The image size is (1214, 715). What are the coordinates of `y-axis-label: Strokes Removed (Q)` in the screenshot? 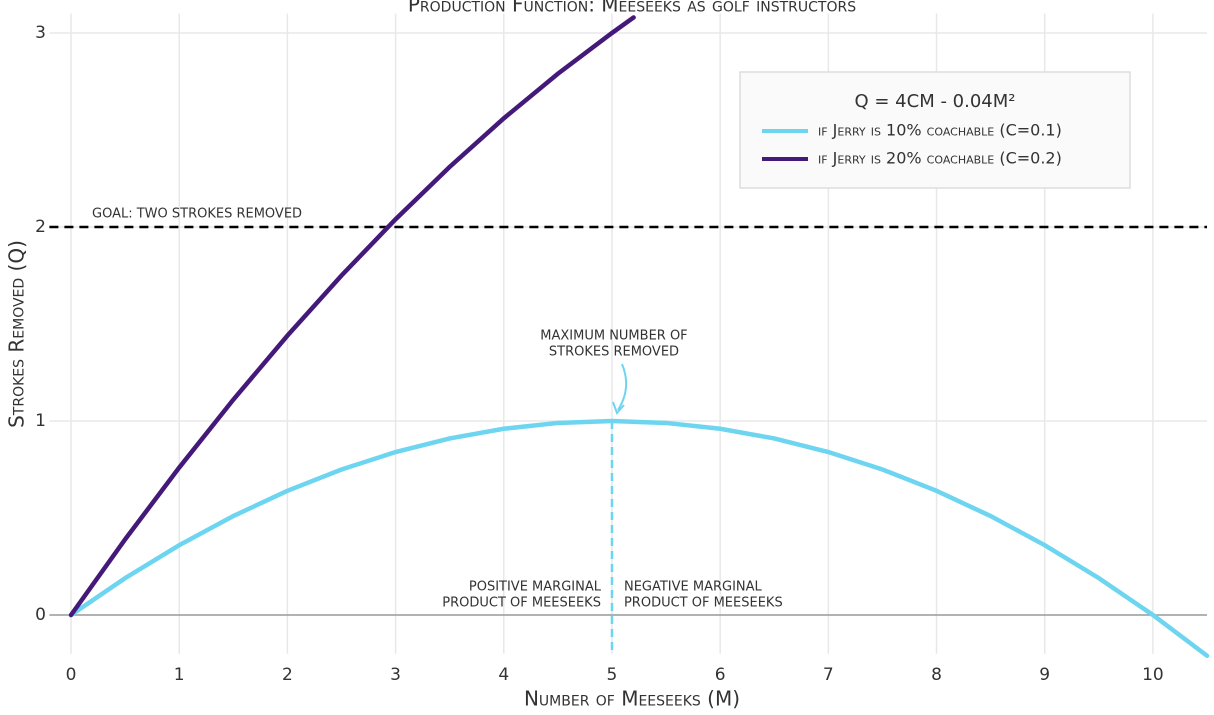 It's located at (17, 334).